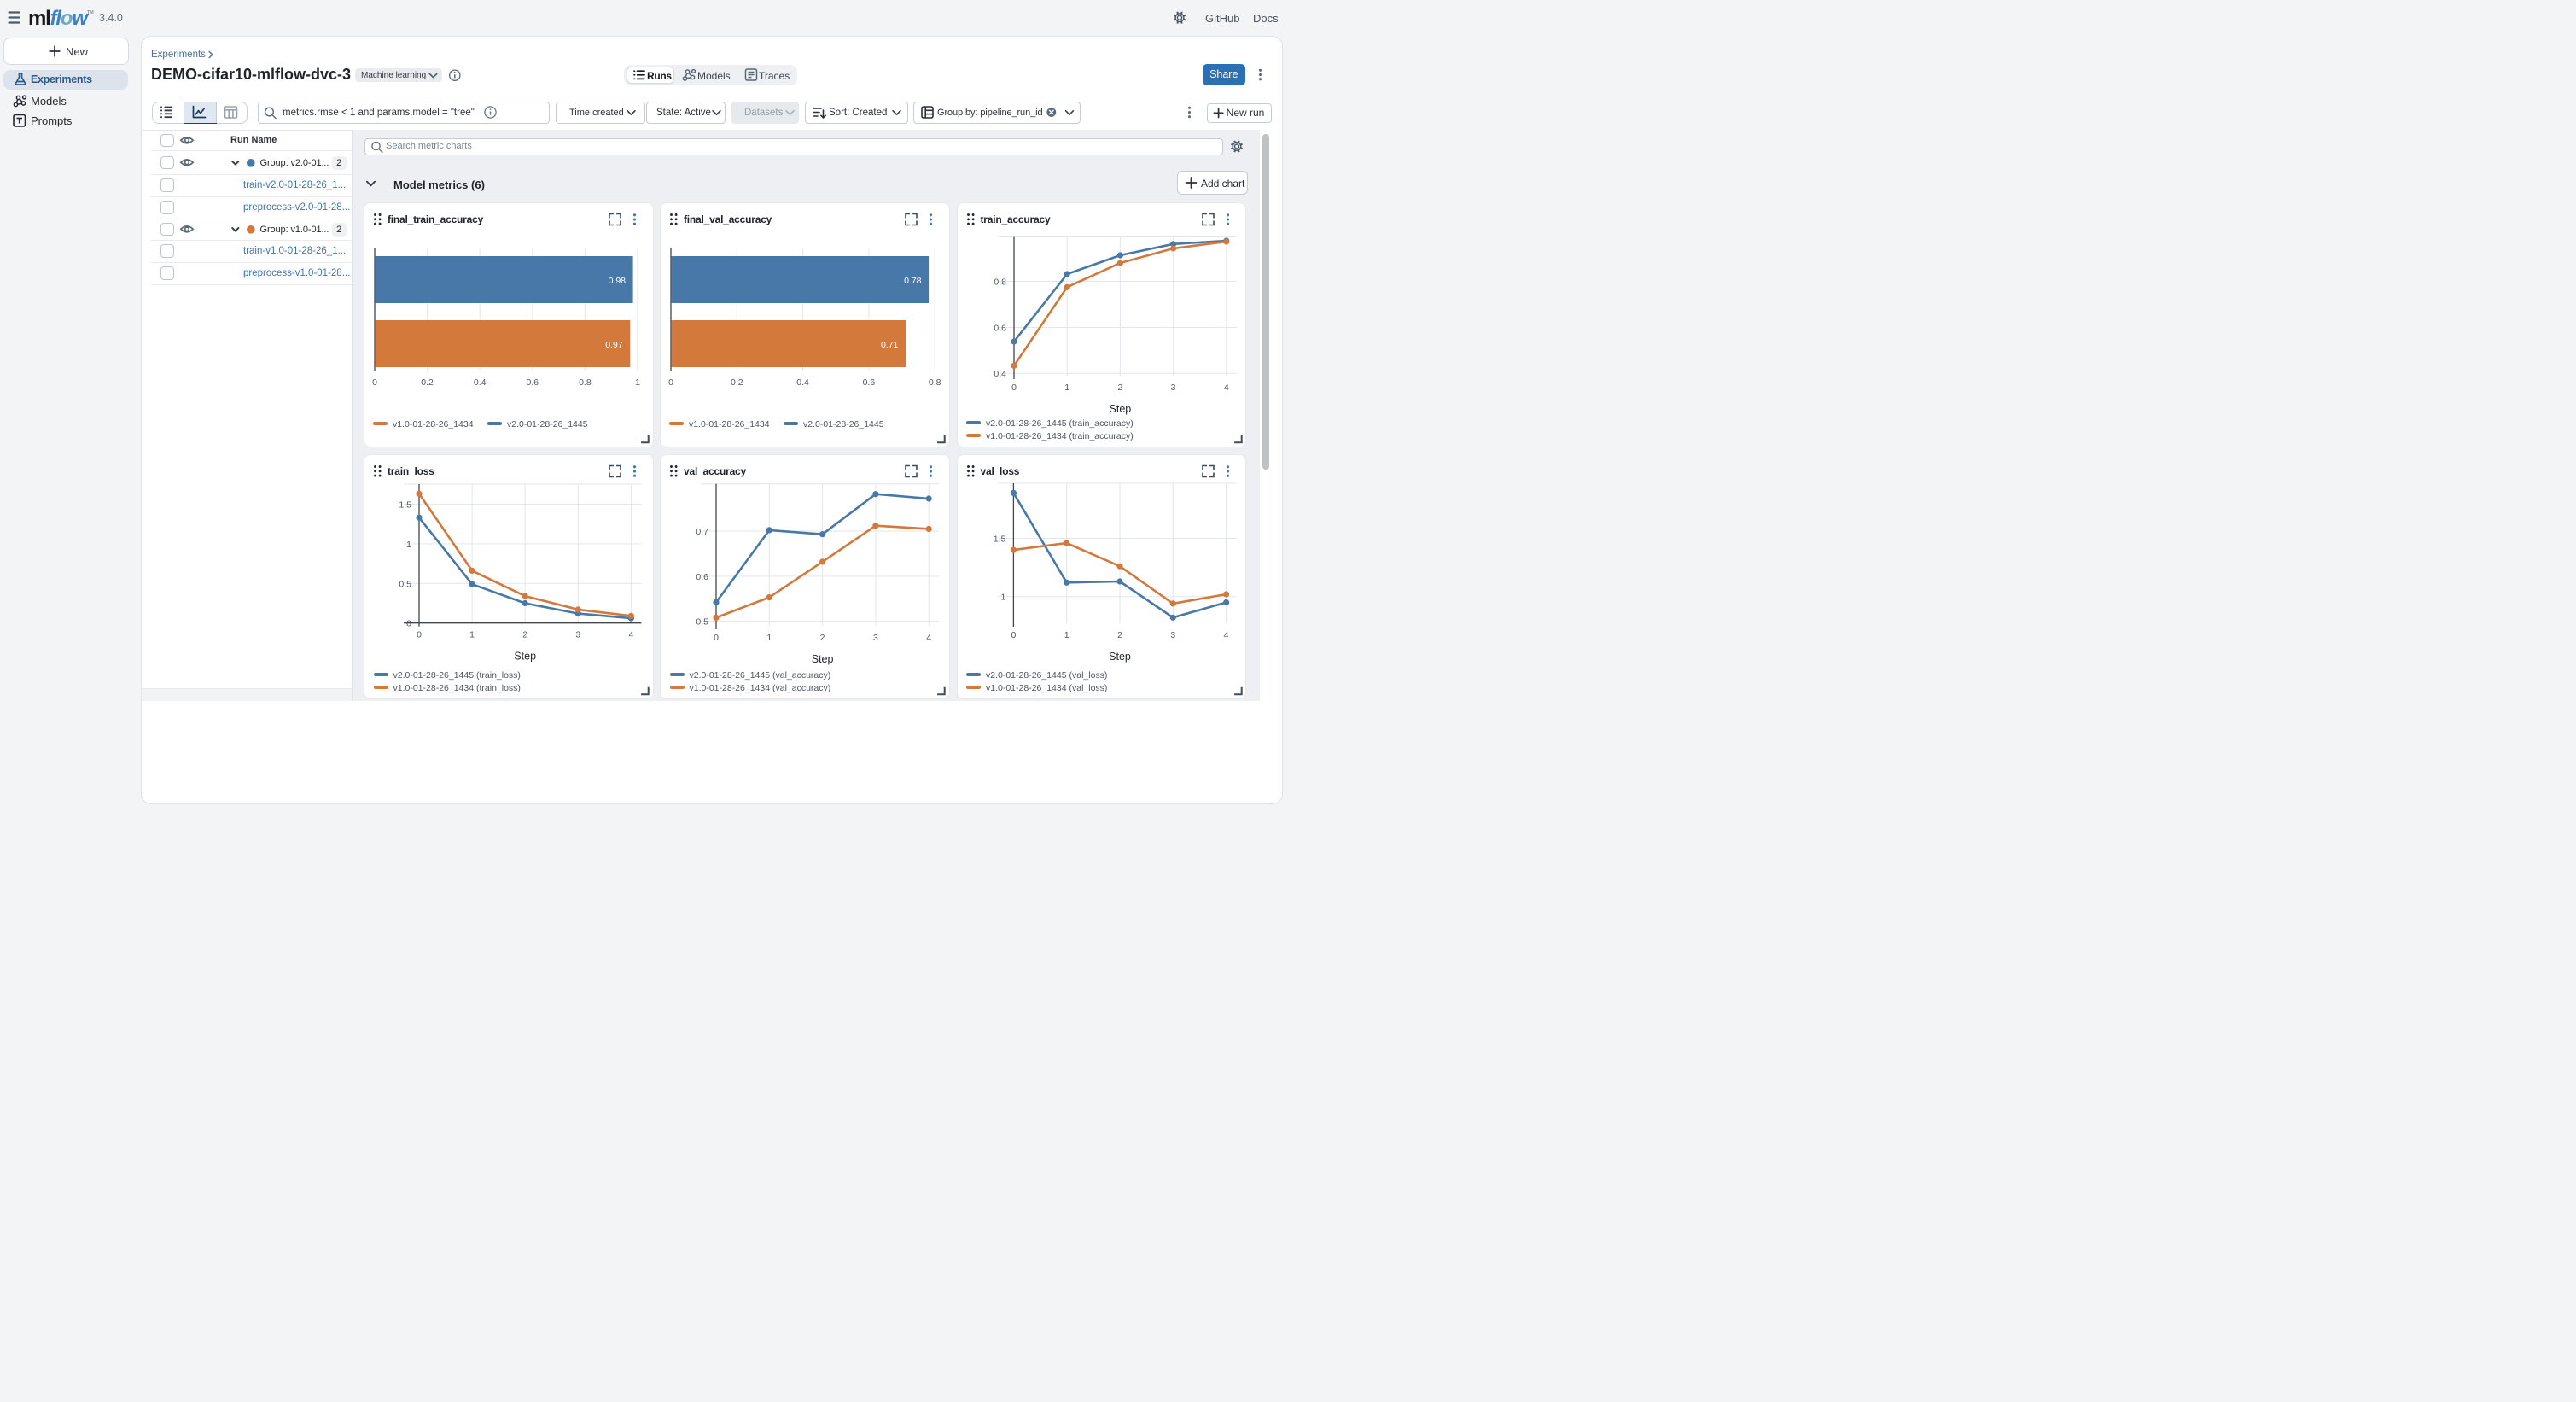 This screenshot has height=1402, width=2576. I want to click on svg-text: 0.7, so click(702, 532).